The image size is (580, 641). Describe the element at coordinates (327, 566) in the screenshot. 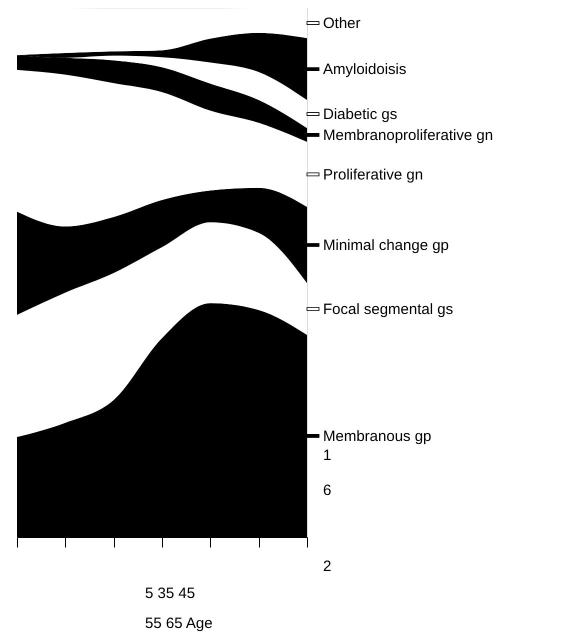

I see `text: 2` at that location.